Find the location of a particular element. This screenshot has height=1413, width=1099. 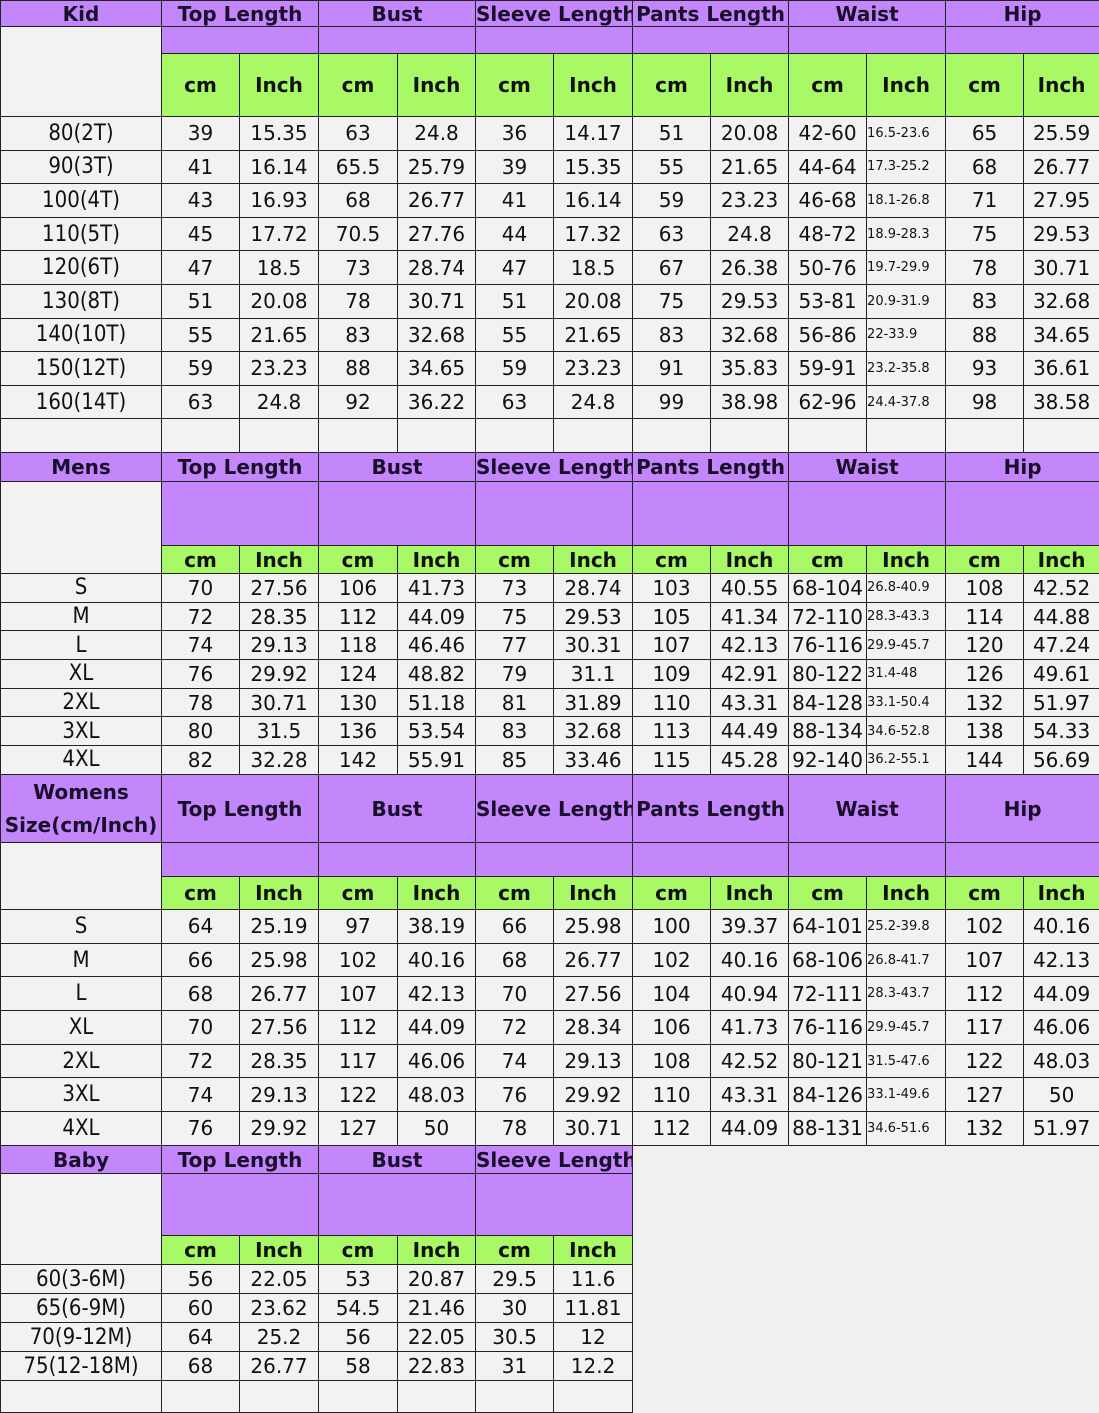

value-cell: 68 is located at coordinates (201, 1366).